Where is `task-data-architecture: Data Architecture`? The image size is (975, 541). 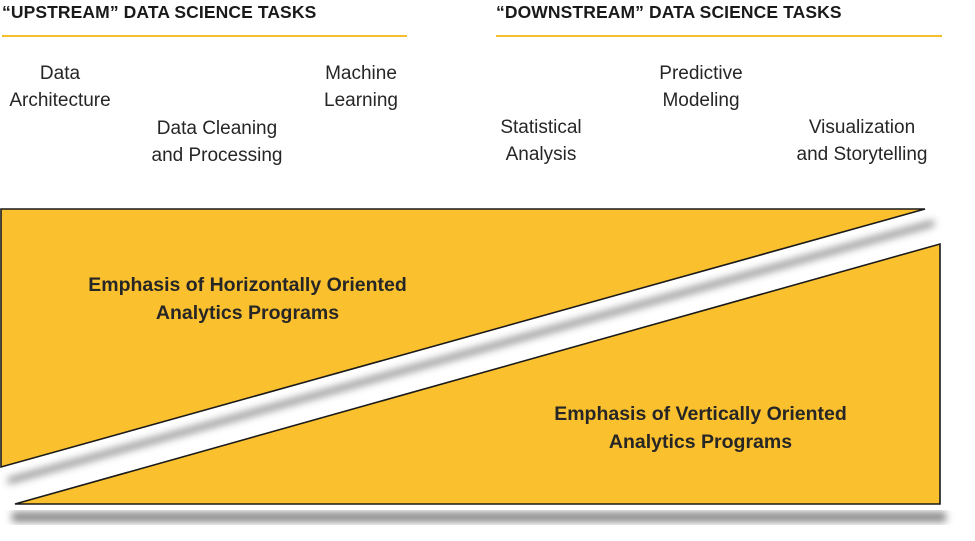
task-data-architecture: Data Architecture is located at coordinates (60, 87).